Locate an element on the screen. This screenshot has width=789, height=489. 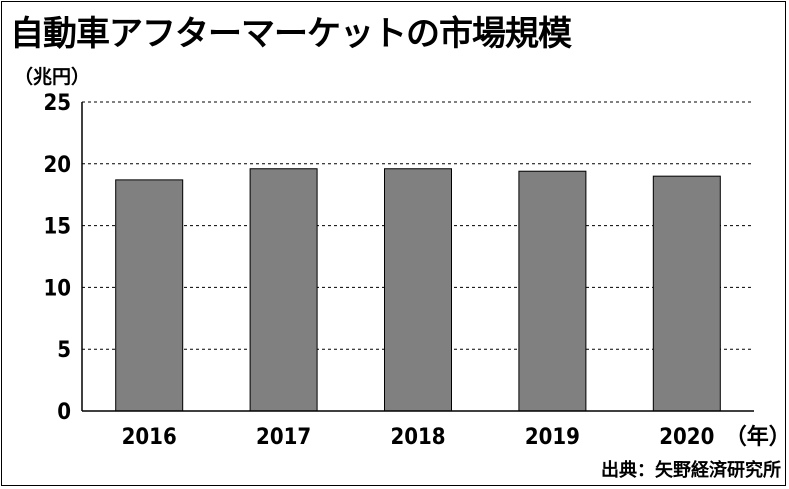
y-tick-label-0: 0 is located at coordinates (64, 412).